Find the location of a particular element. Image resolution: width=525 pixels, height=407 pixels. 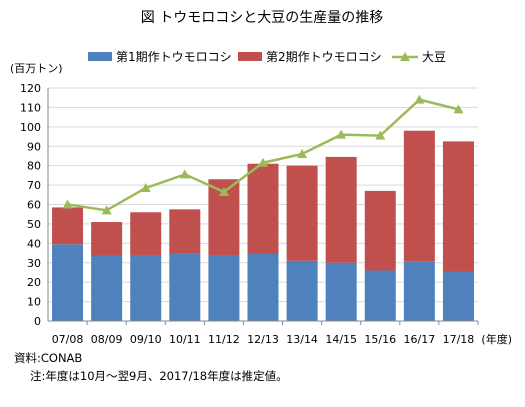

legend-label: 第1期作トウモロコシ is located at coordinates (174, 57).